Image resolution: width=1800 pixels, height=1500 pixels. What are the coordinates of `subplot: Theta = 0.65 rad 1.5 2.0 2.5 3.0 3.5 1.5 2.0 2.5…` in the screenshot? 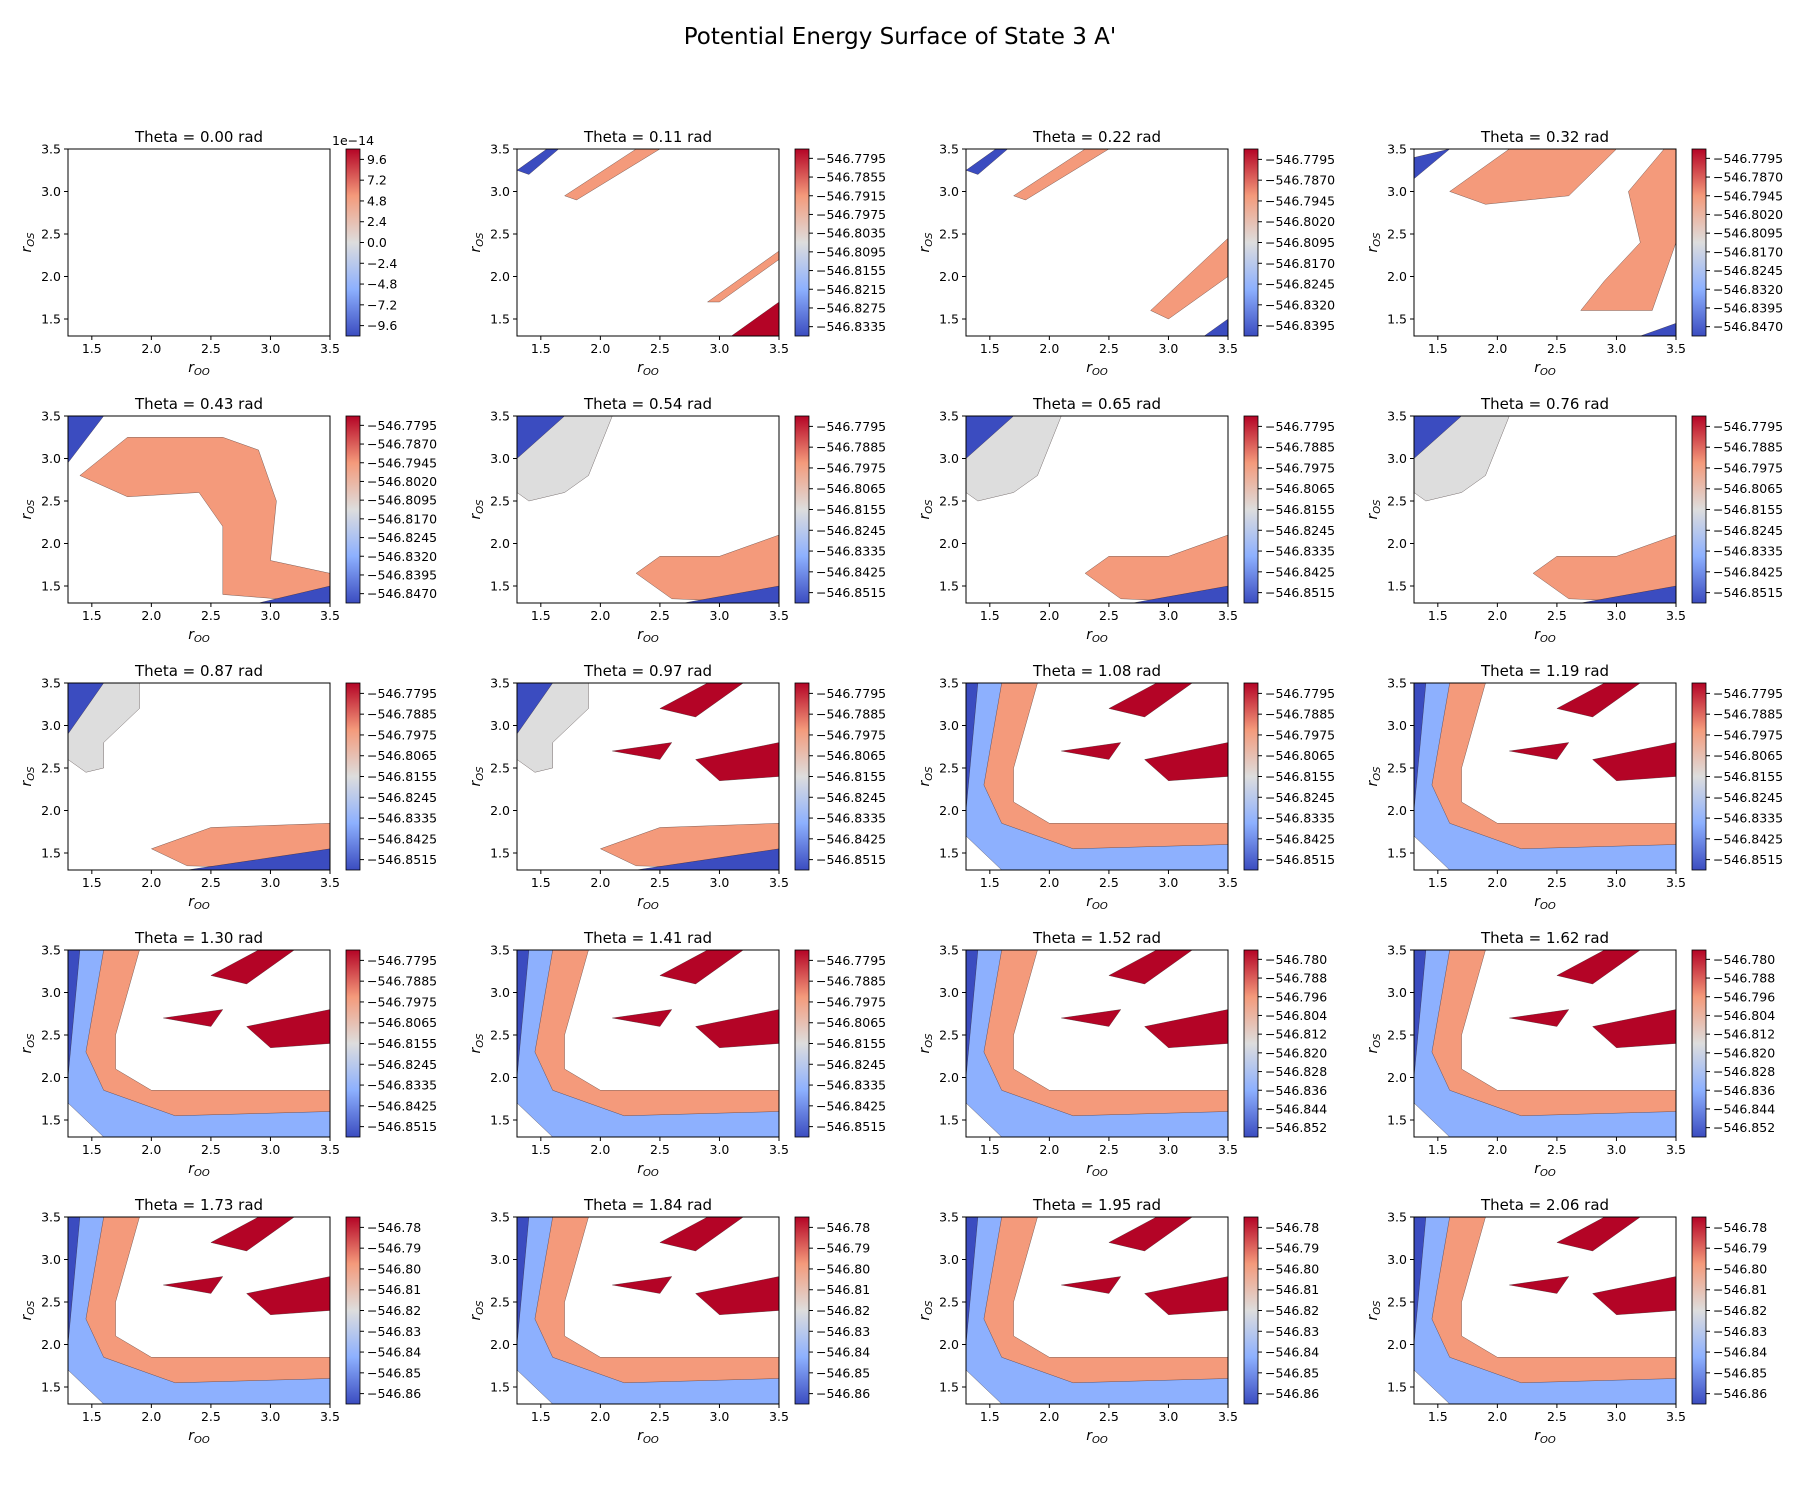 It's located at (1126, 520).